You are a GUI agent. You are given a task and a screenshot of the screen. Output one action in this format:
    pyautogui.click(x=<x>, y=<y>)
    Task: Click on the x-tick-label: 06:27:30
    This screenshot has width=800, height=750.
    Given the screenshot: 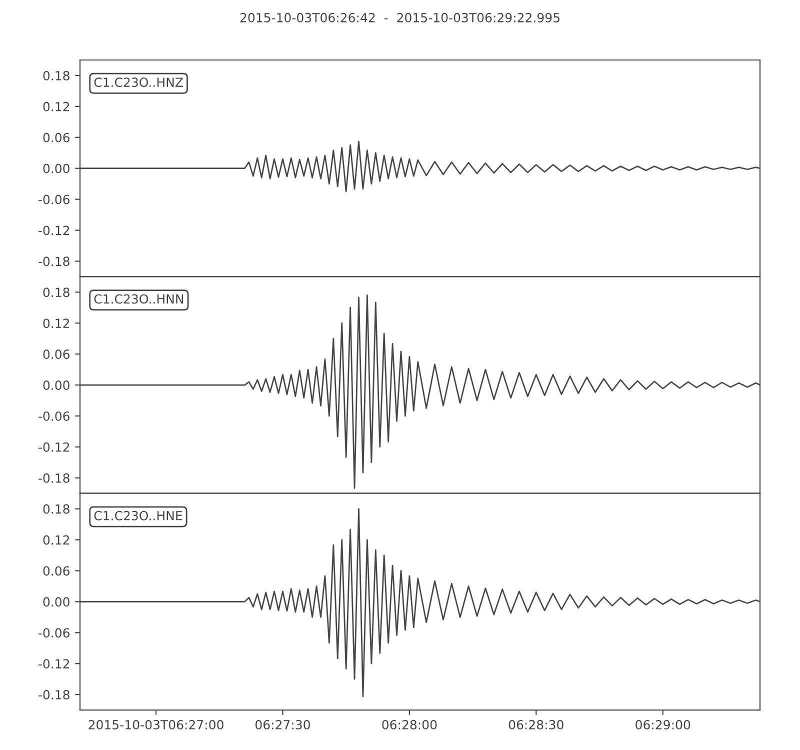 What is the action you would take?
    pyautogui.click(x=282, y=725)
    